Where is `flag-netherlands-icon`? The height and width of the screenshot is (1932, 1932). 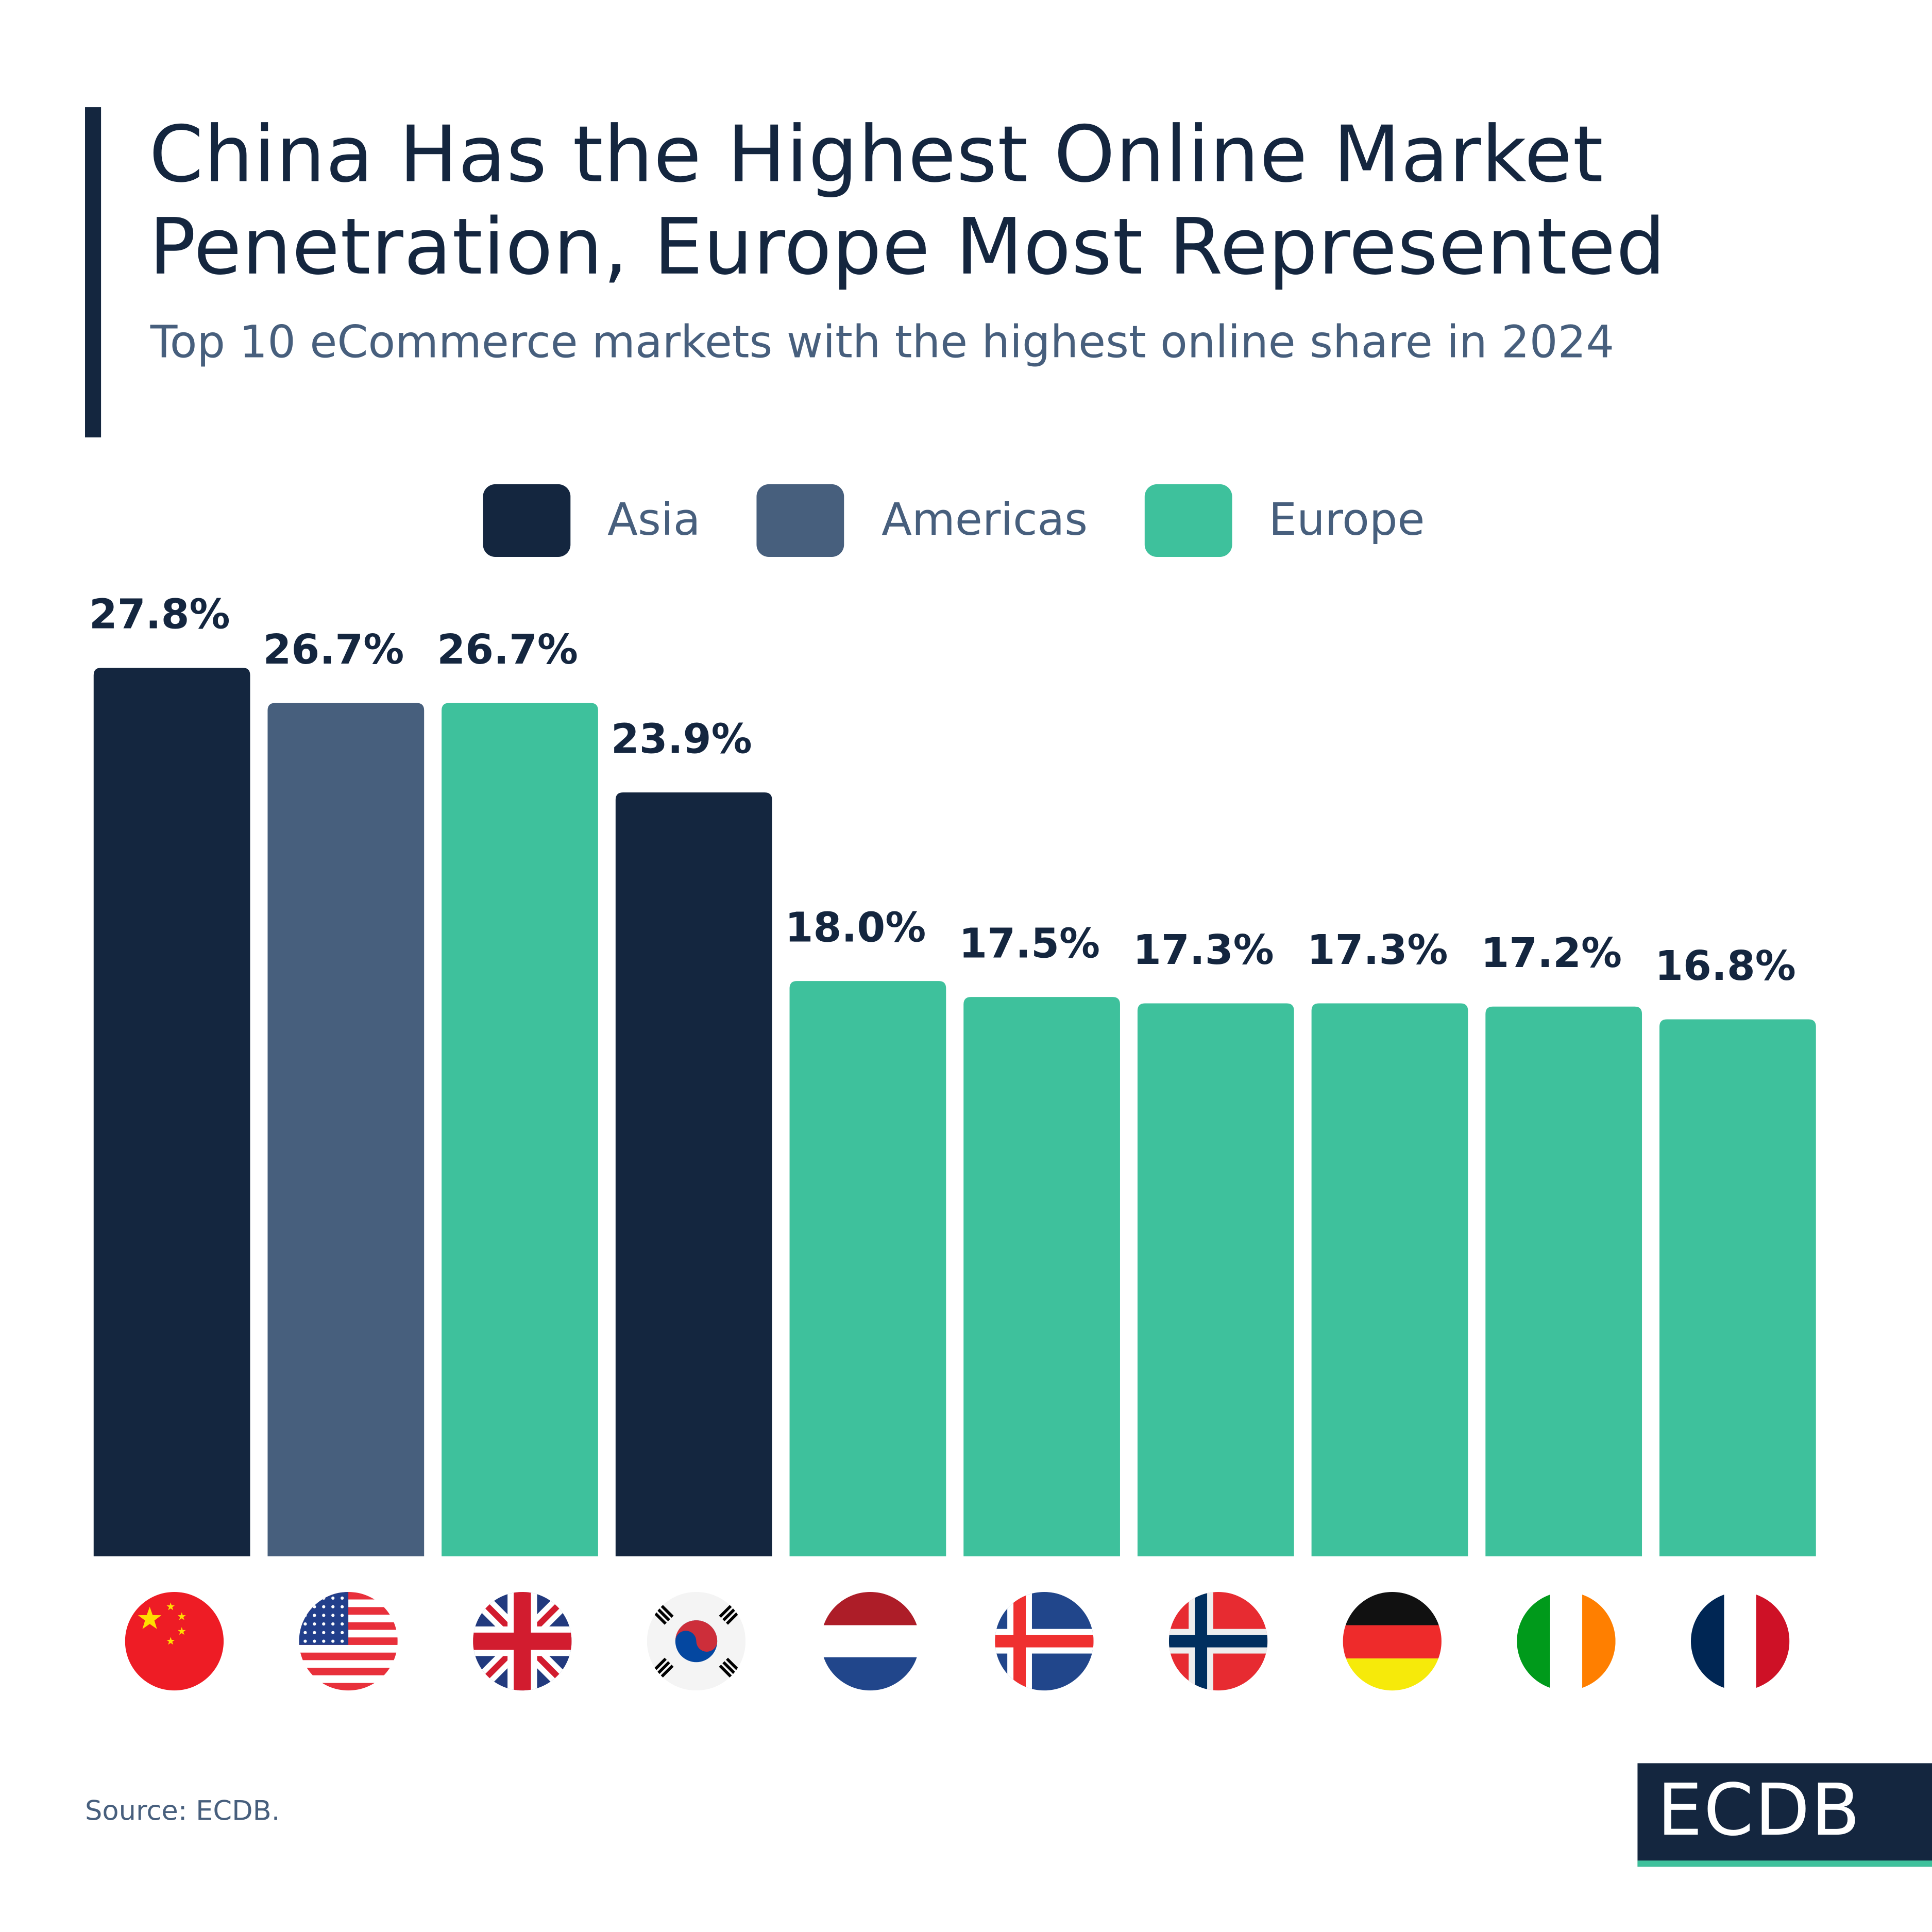 flag-netherlands-icon is located at coordinates (870, 1641).